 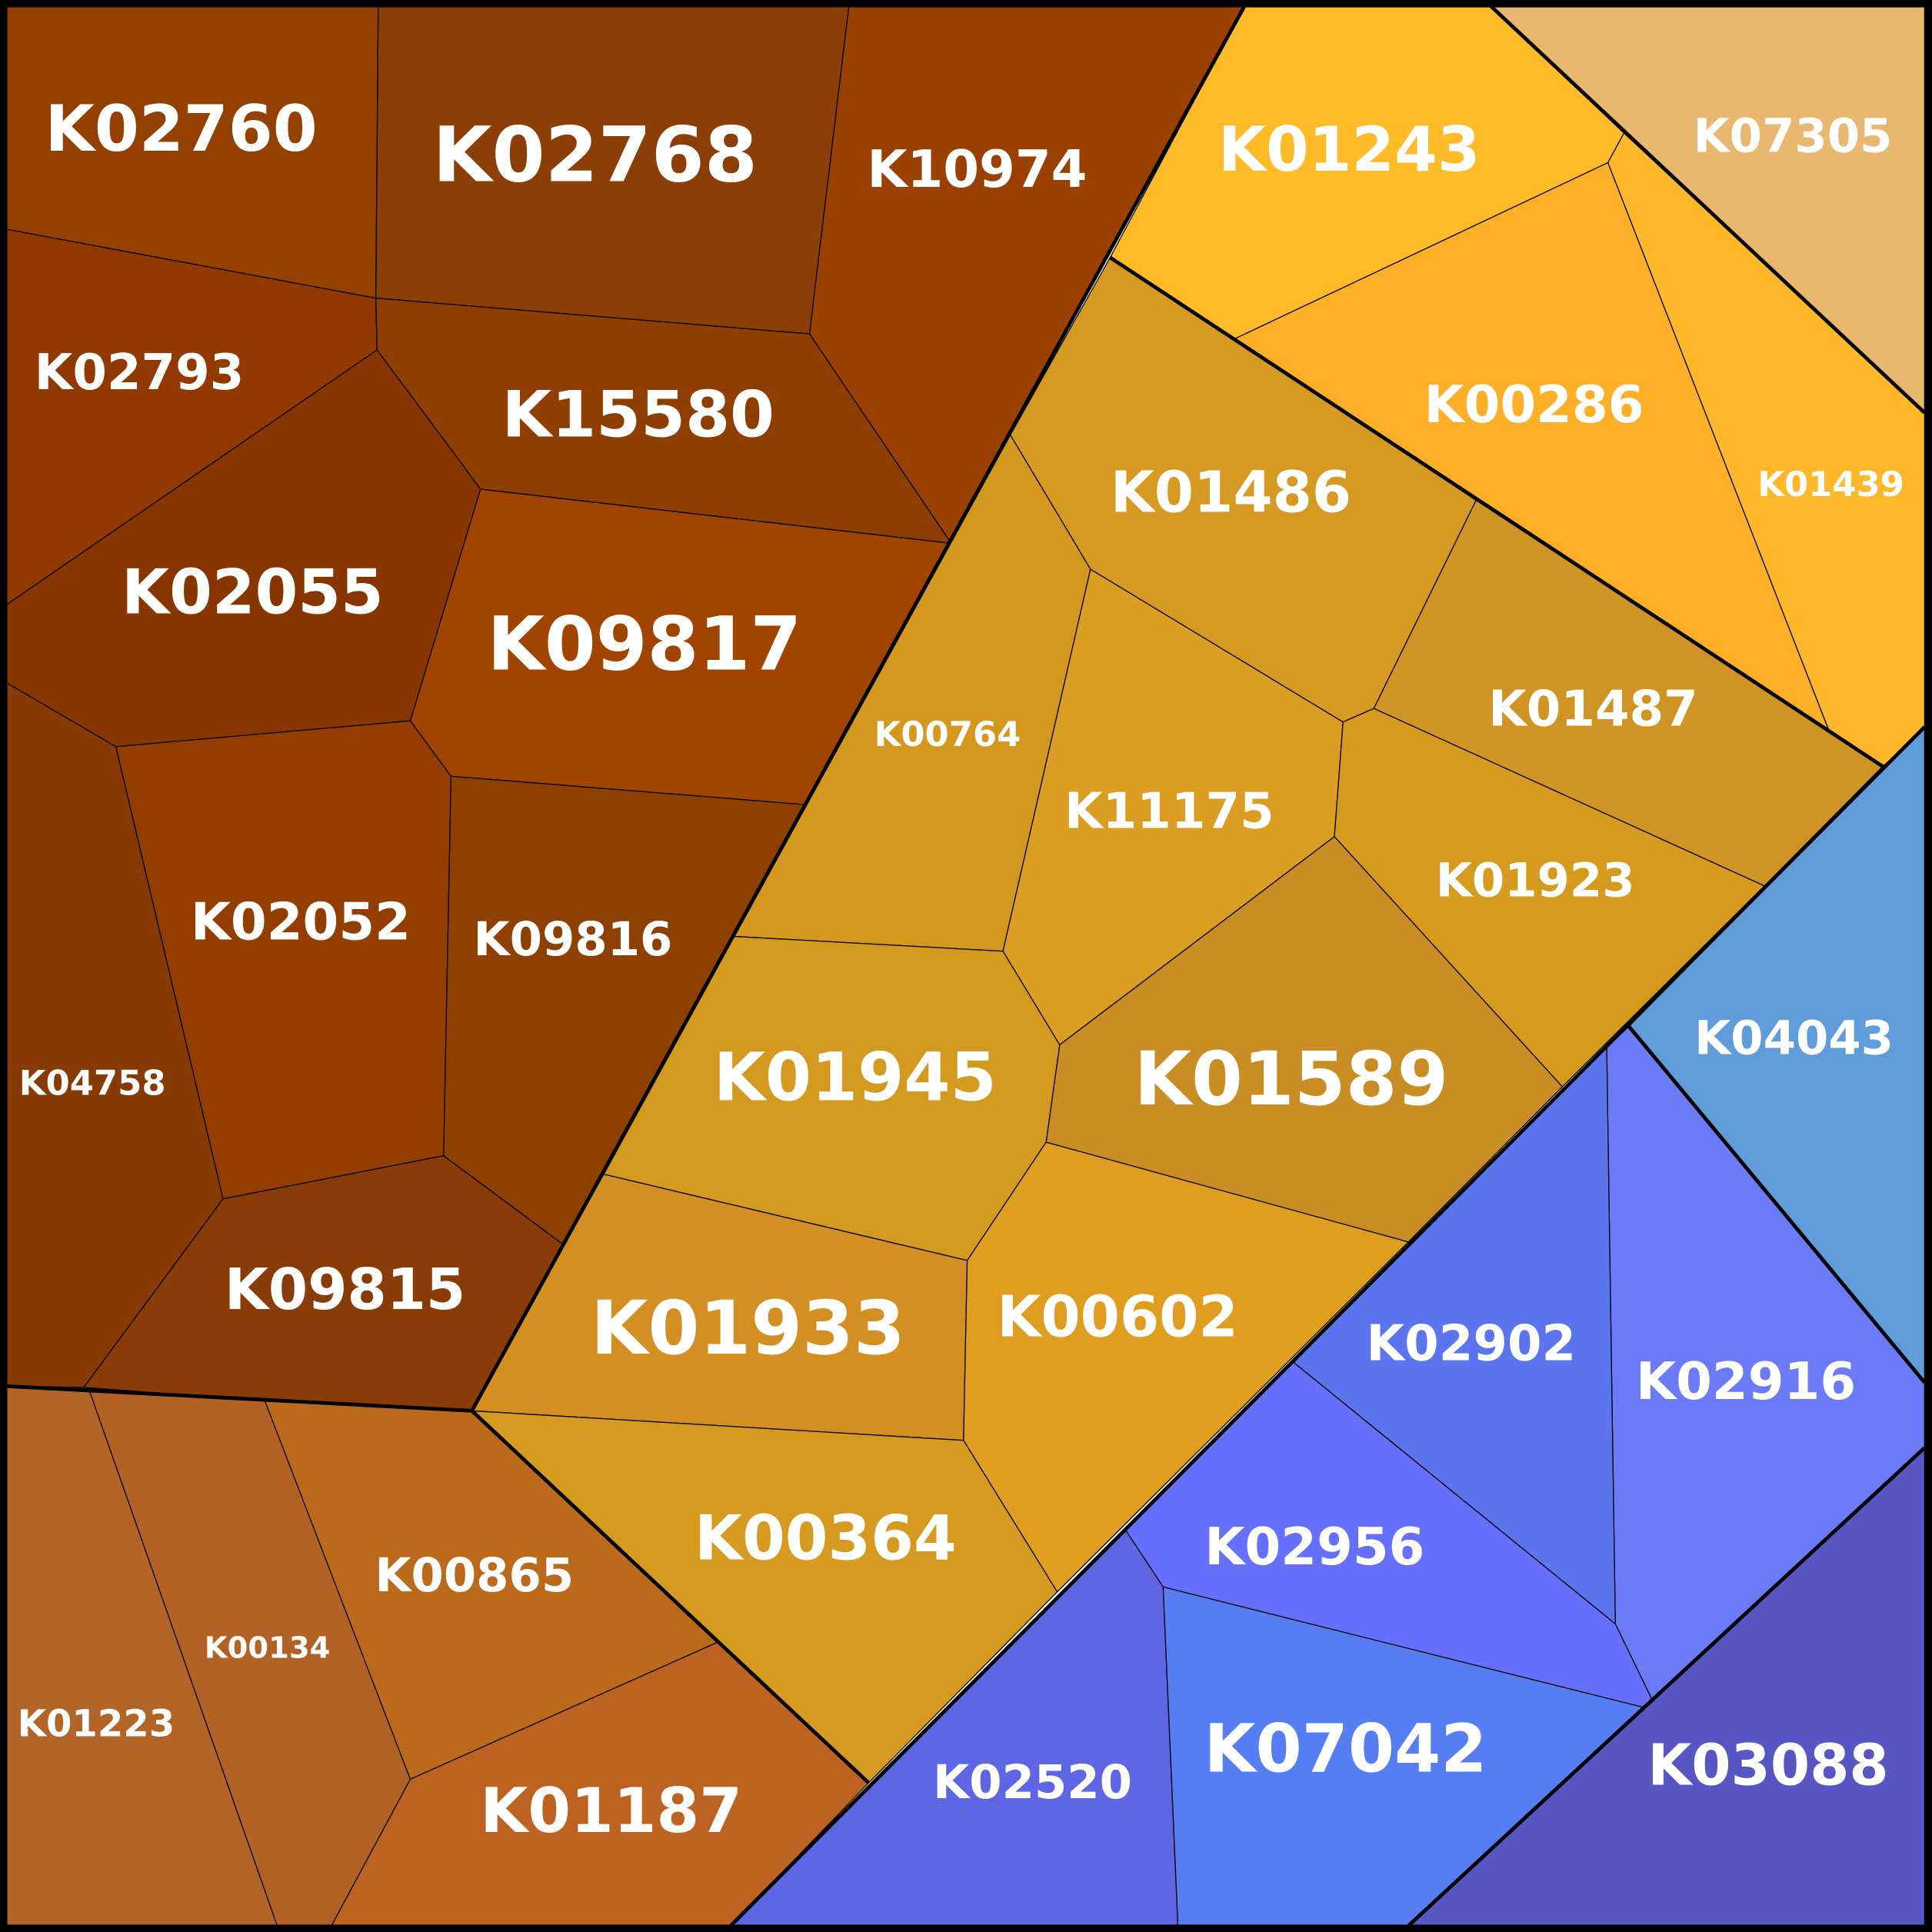 I want to click on cell-label: K00364, so click(x=826, y=1538).